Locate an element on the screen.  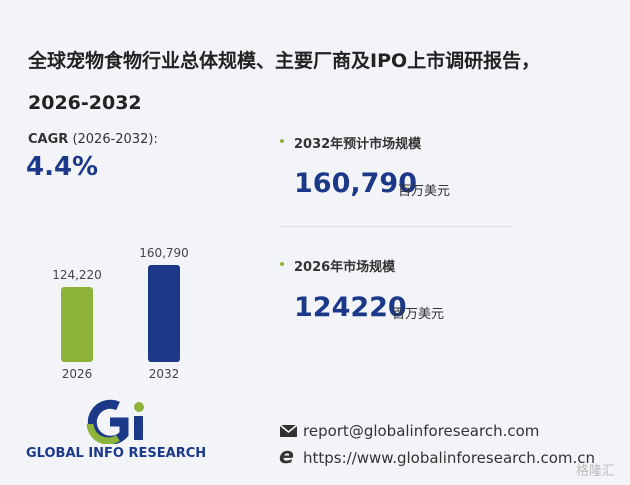
stat-label: 2032年预计市场规模 is located at coordinates (358, 144).